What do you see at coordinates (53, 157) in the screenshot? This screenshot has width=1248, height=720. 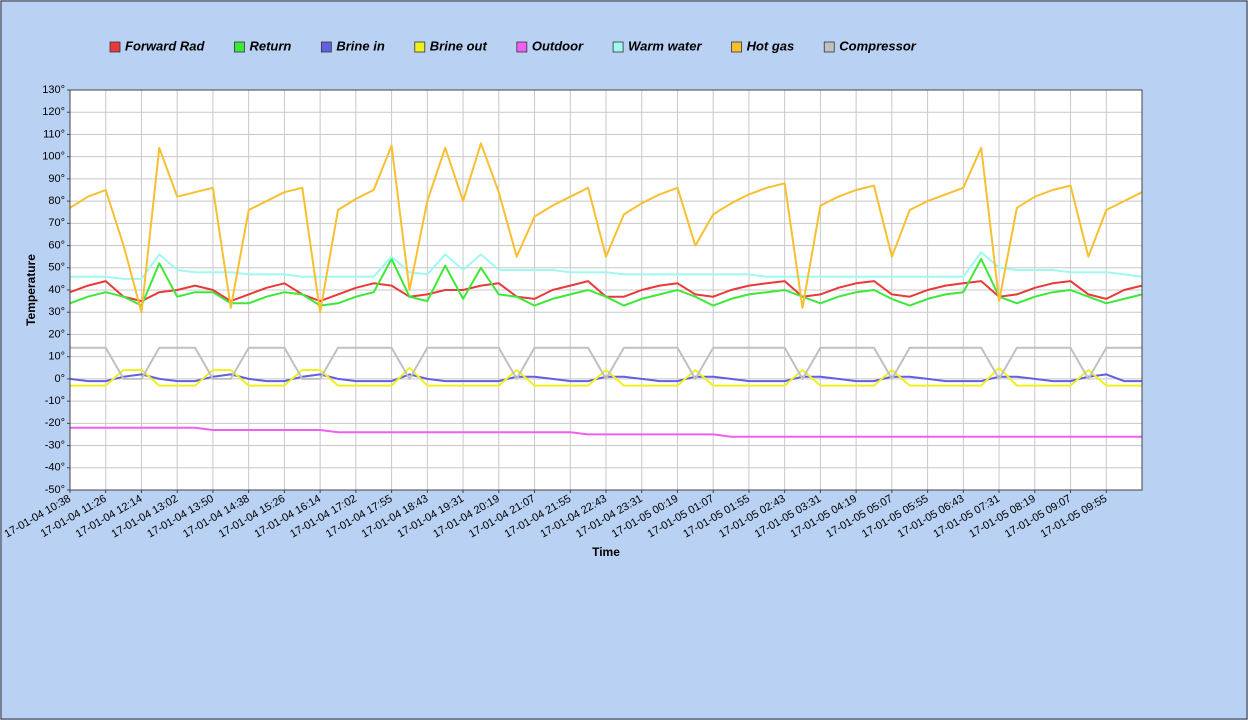 I see `y-tick-label: 100°` at bounding box center [53, 157].